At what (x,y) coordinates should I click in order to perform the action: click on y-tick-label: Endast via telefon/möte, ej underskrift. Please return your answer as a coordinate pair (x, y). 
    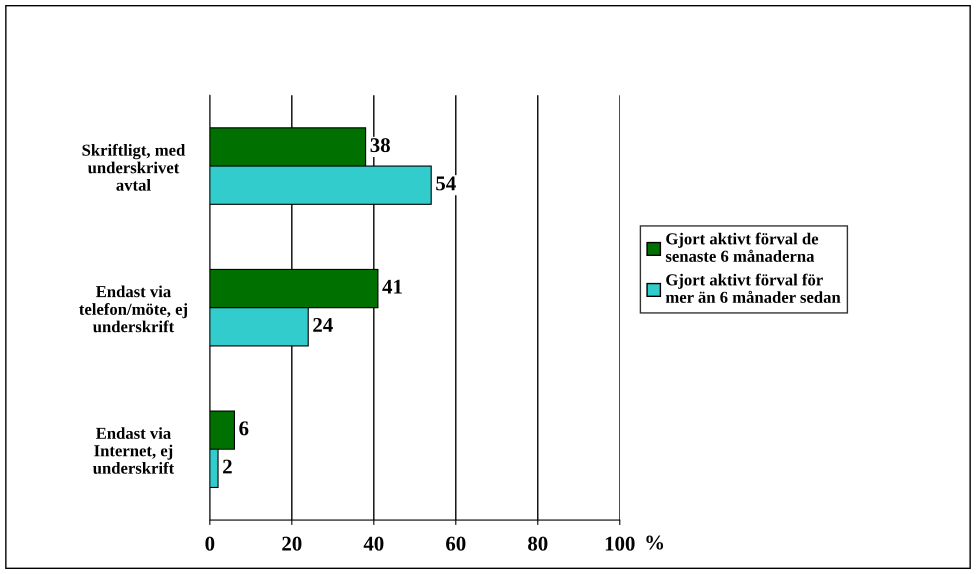
    Looking at the image, I should click on (133, 309).